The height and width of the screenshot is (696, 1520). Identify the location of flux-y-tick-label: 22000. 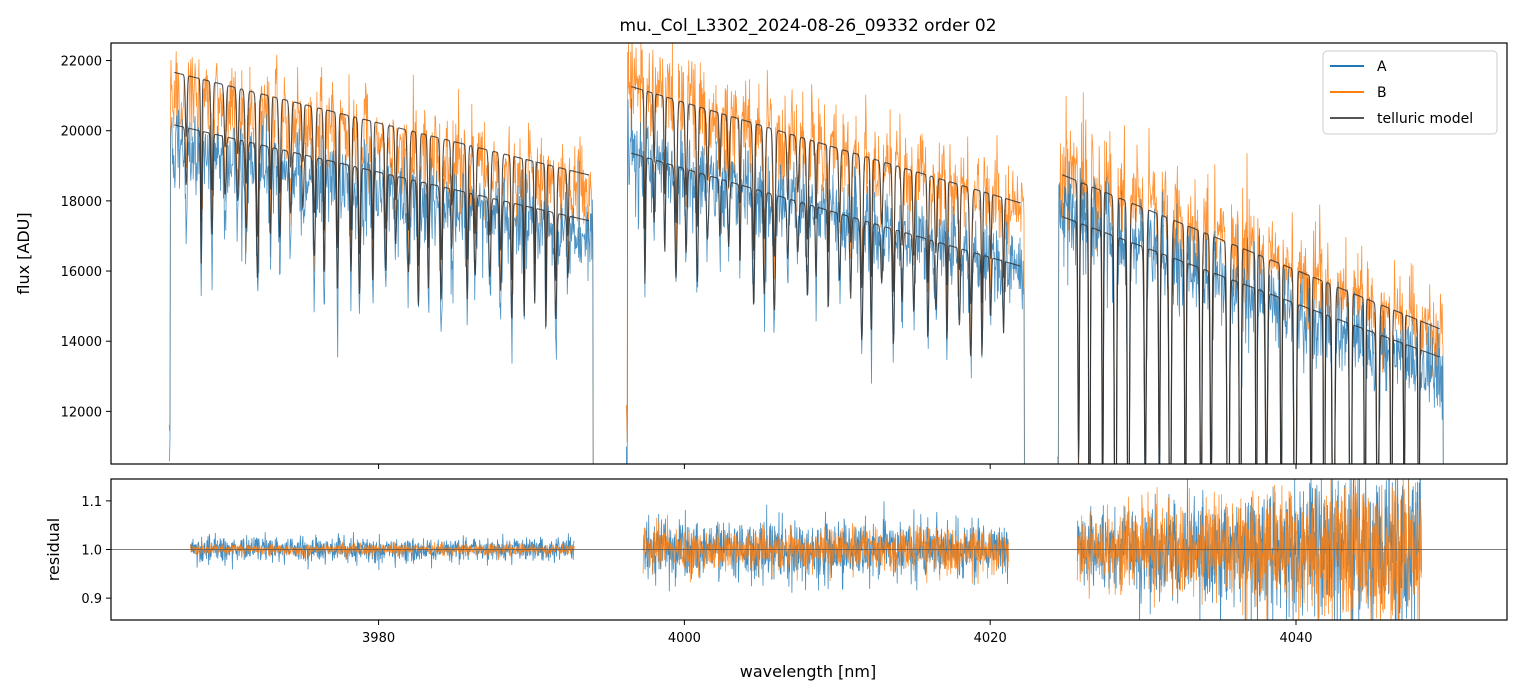
(81, 62).